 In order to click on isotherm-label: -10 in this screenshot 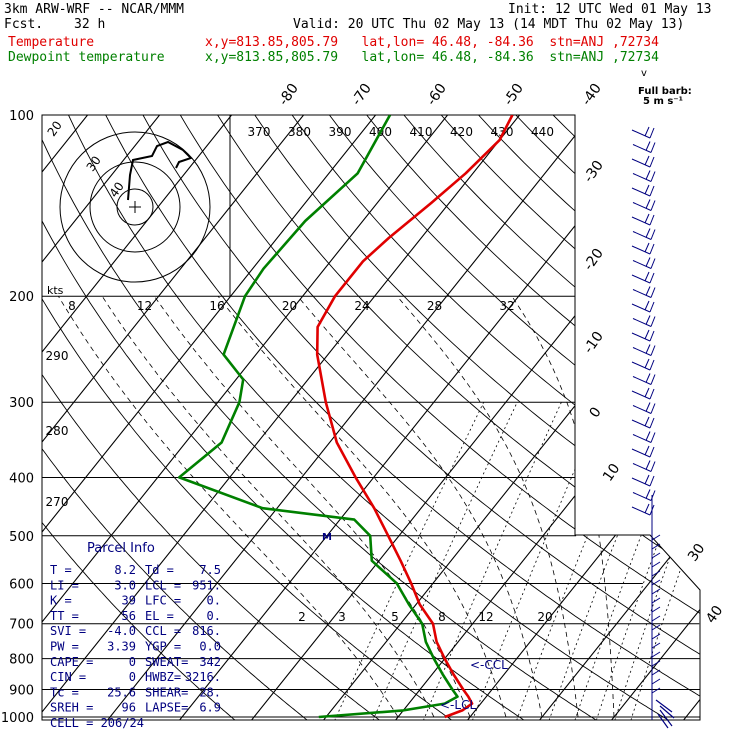, I will do `click(594, 343)`.